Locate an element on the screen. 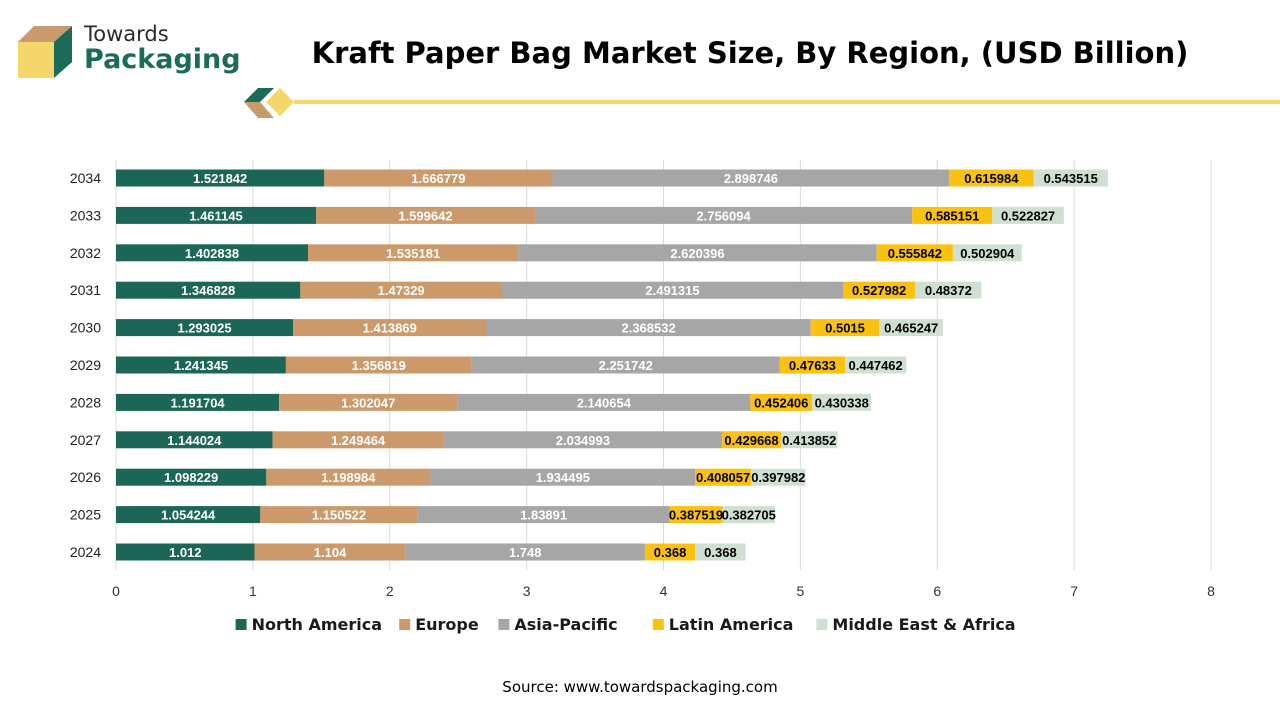 This screenshot has width=1280, height=720. data-label: 2.034993 is located at coordinates (583, 440).